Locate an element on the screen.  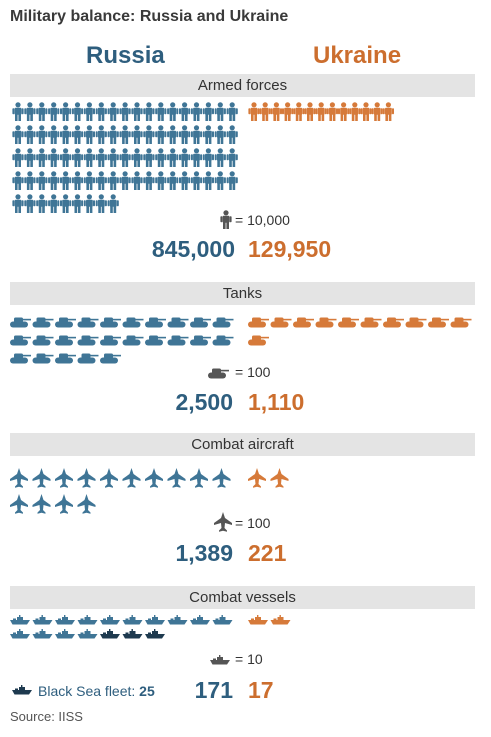
tank-icon is located at coordinates (218, 373).